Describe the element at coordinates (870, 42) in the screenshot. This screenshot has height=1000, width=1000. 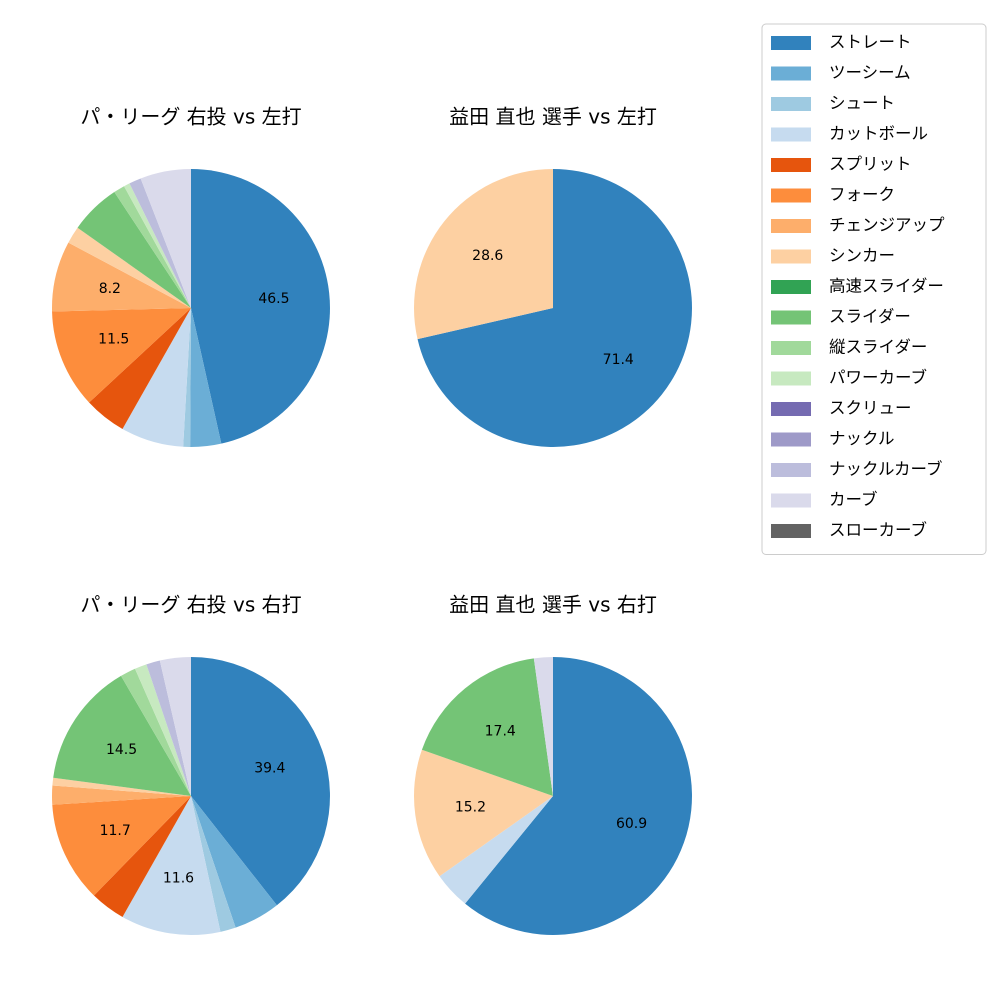
I see `legend-label: ストレート` at that location.